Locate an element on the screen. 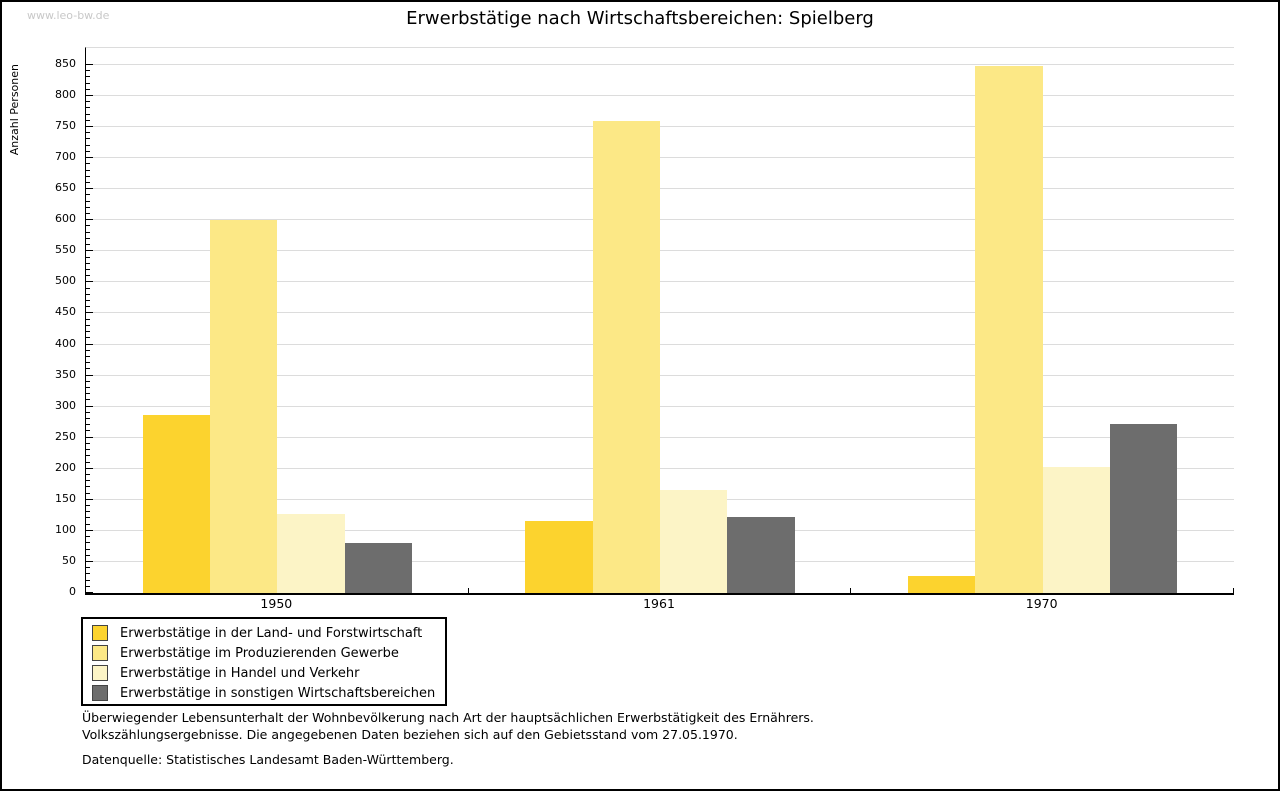 The height and width of the screenshot is (791, 1280). y-tick-label: 500 is located at coordinates (65, 281).